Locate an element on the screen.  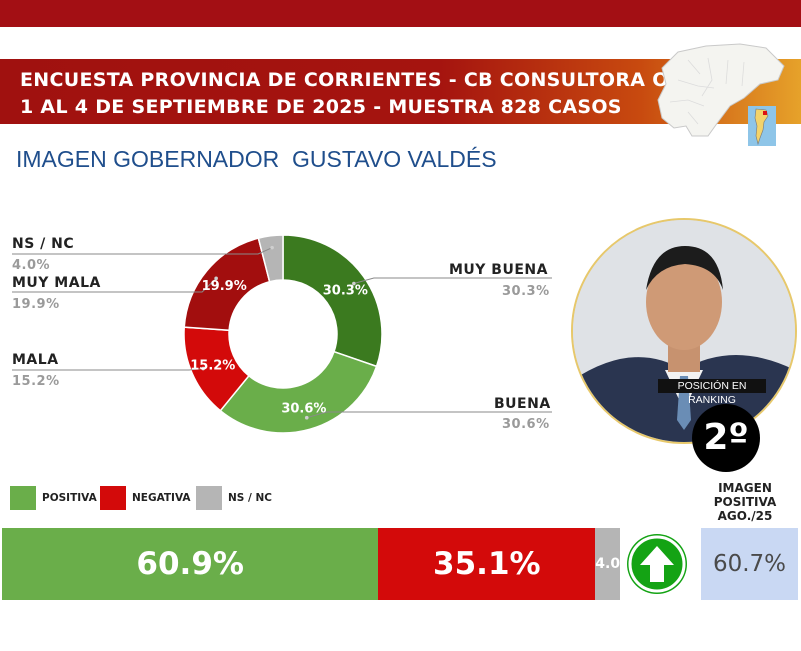
top-bar is located at coordinates (400, 13).